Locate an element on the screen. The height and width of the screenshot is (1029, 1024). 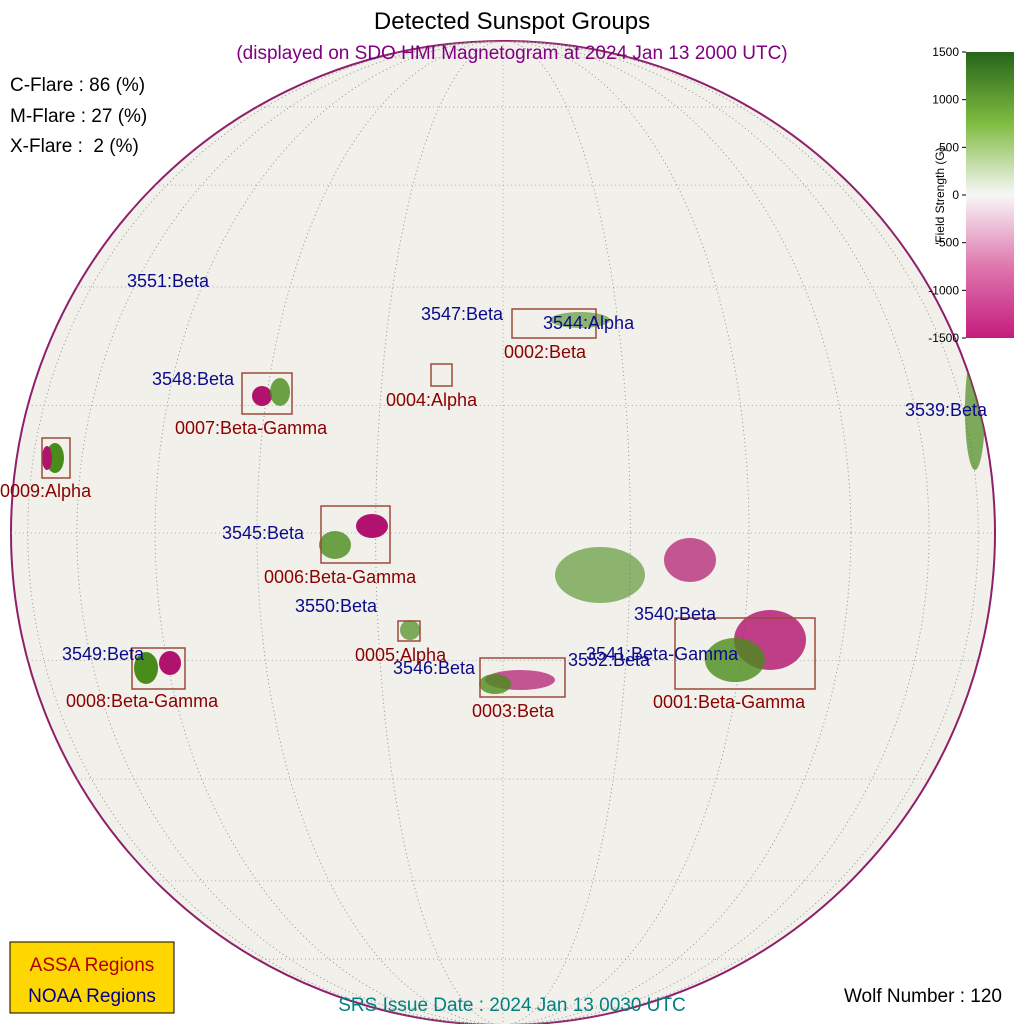
colorbar-tick-label: 1500 is located at coordinates (945, 52).